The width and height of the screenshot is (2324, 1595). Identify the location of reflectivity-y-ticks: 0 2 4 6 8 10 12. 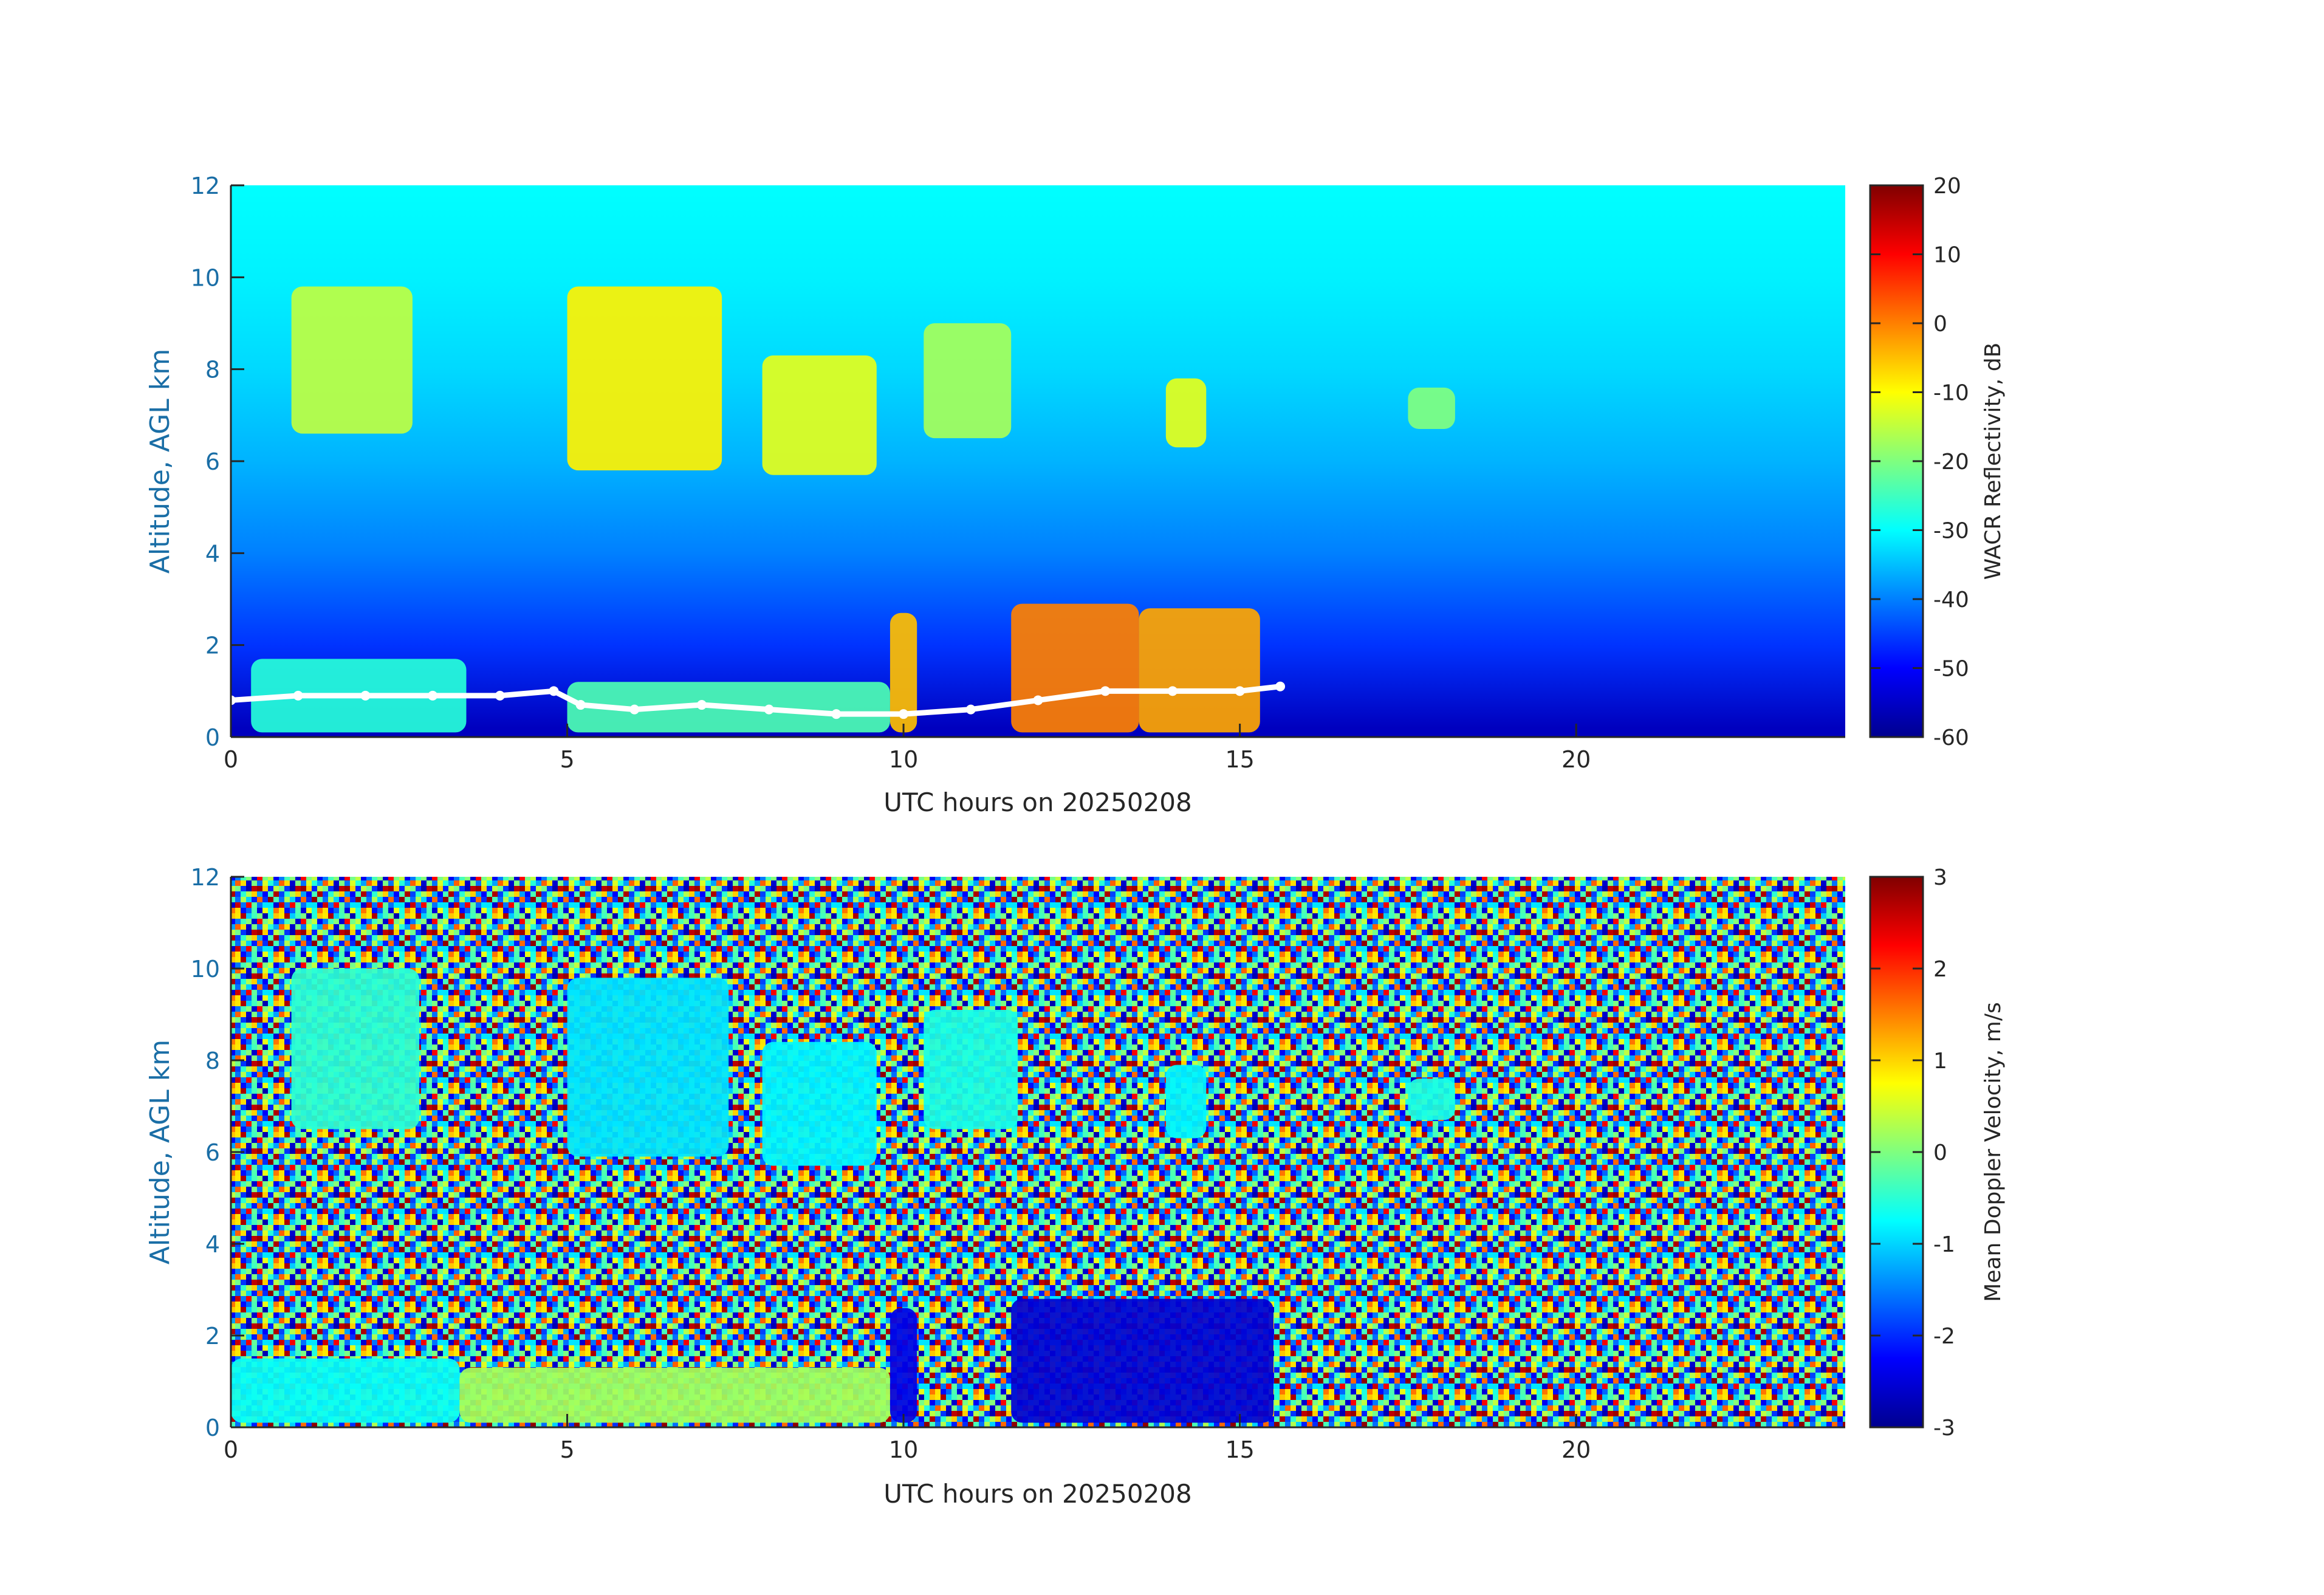
(217, 462).